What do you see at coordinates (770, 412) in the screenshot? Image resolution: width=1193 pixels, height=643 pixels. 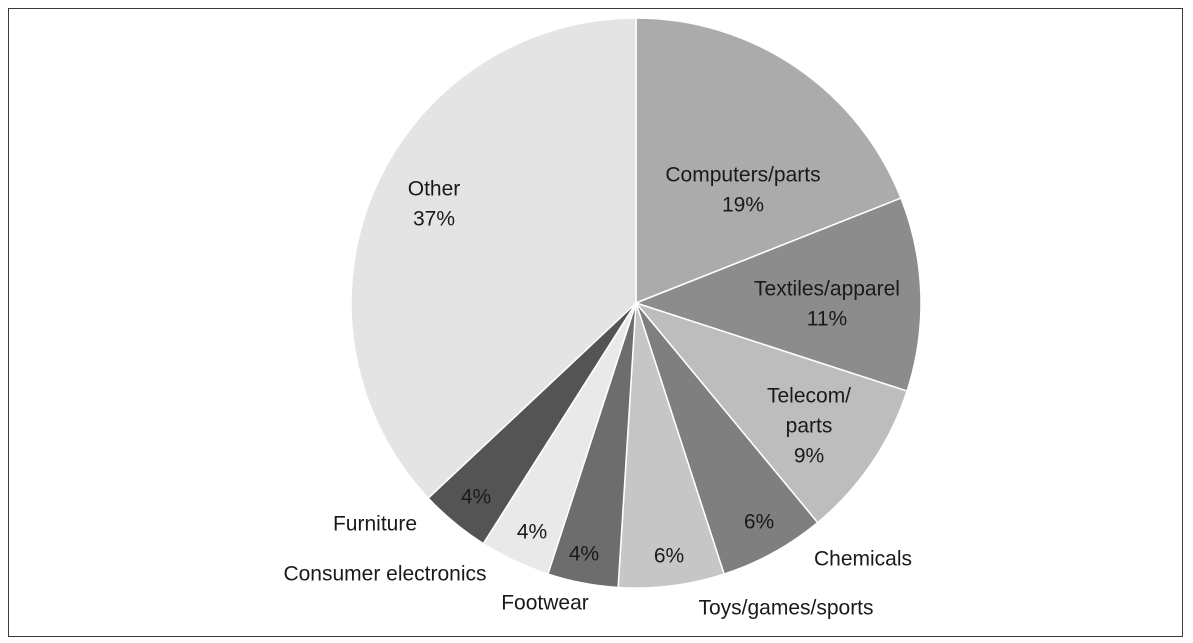 I see `pie-slice-telecom-parts` at bounding box center [770, 412].